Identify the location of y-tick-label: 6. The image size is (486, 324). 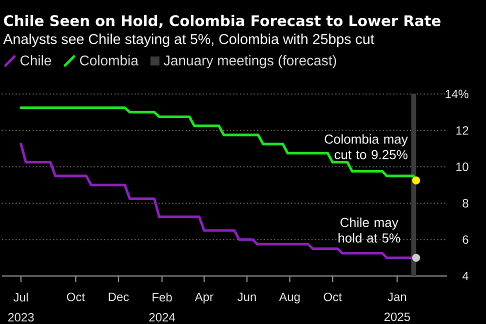
(465, 239).